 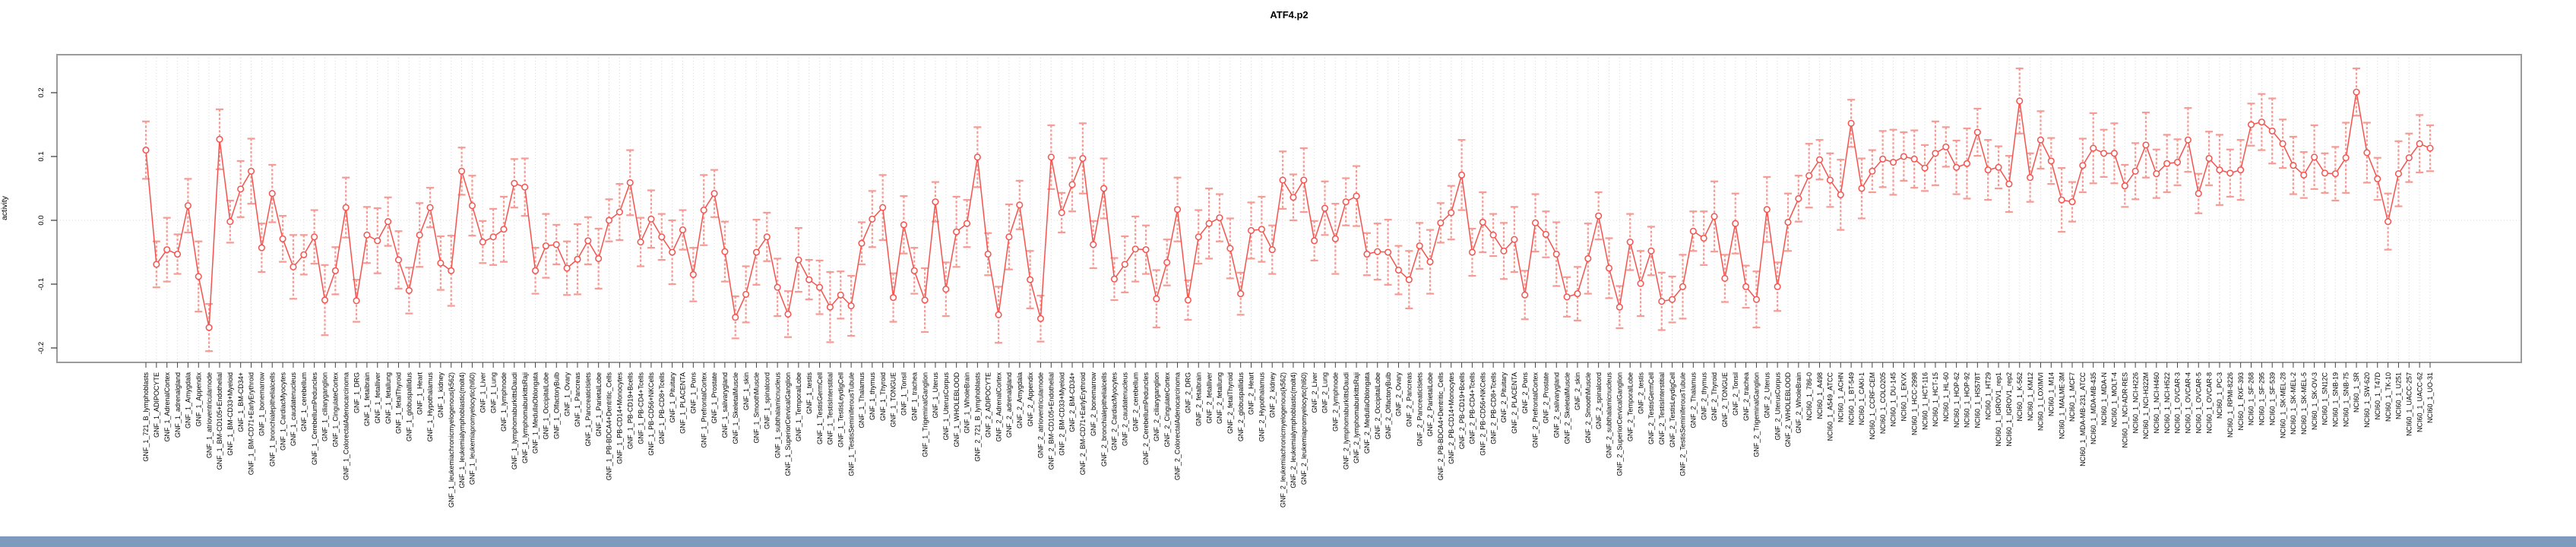 What do you see at coordinates (473, 428) in the screenshot?
I see `x-category-label: GNF_1_leukemiapromyelocytic(hl60)` at bounding box center [473, 428].